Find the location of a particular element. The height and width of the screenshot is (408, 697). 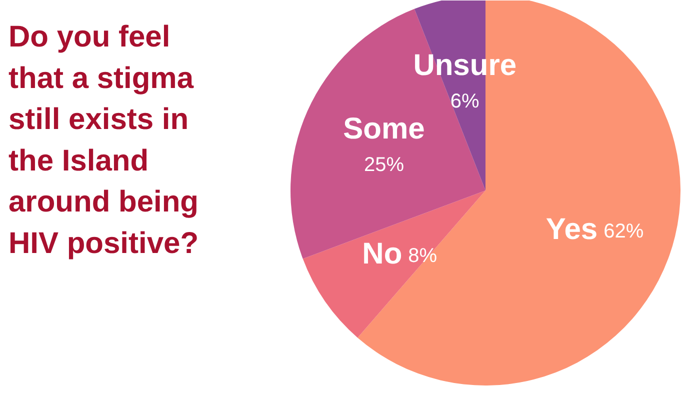

data-label: 8% is located at coordinates (423, 255).